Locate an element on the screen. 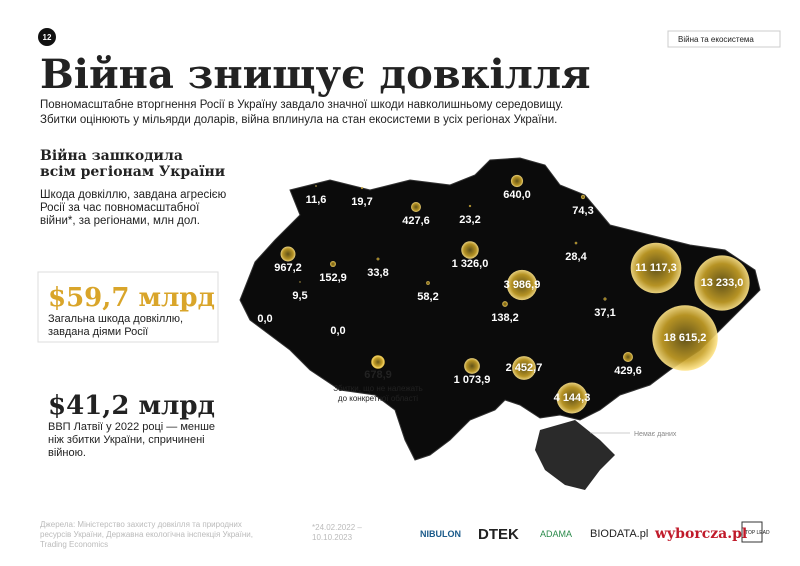 The width and height of the screenshot is (800, 566). logo: wyborcza.pl is located at coordinates (700, 534).